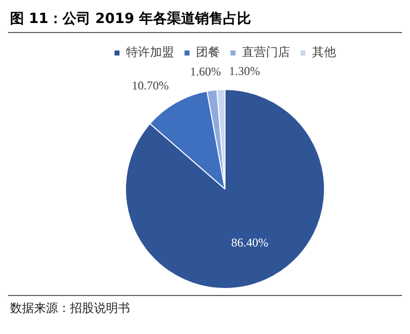  What do you see at coordinates (324, 52) in the screenshot?
I see `legend-label: 其他` at bounding box center [324, 52].